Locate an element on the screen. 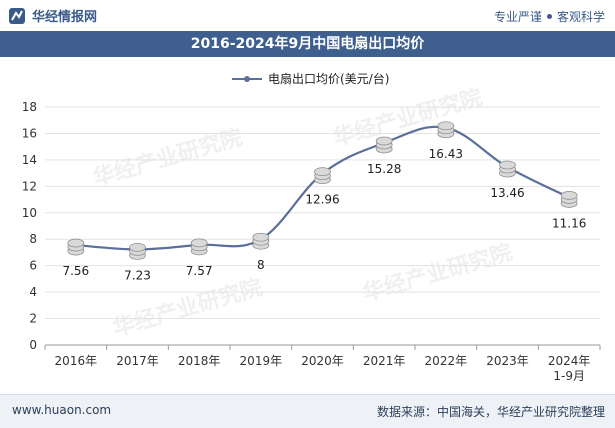  x-tick-label: 2022年 is located at coordinates (446, 361).